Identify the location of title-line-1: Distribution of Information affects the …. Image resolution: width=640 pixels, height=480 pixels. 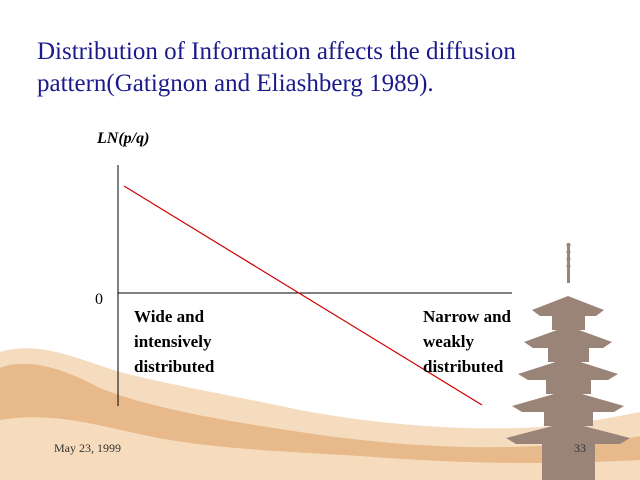
(276, 51).